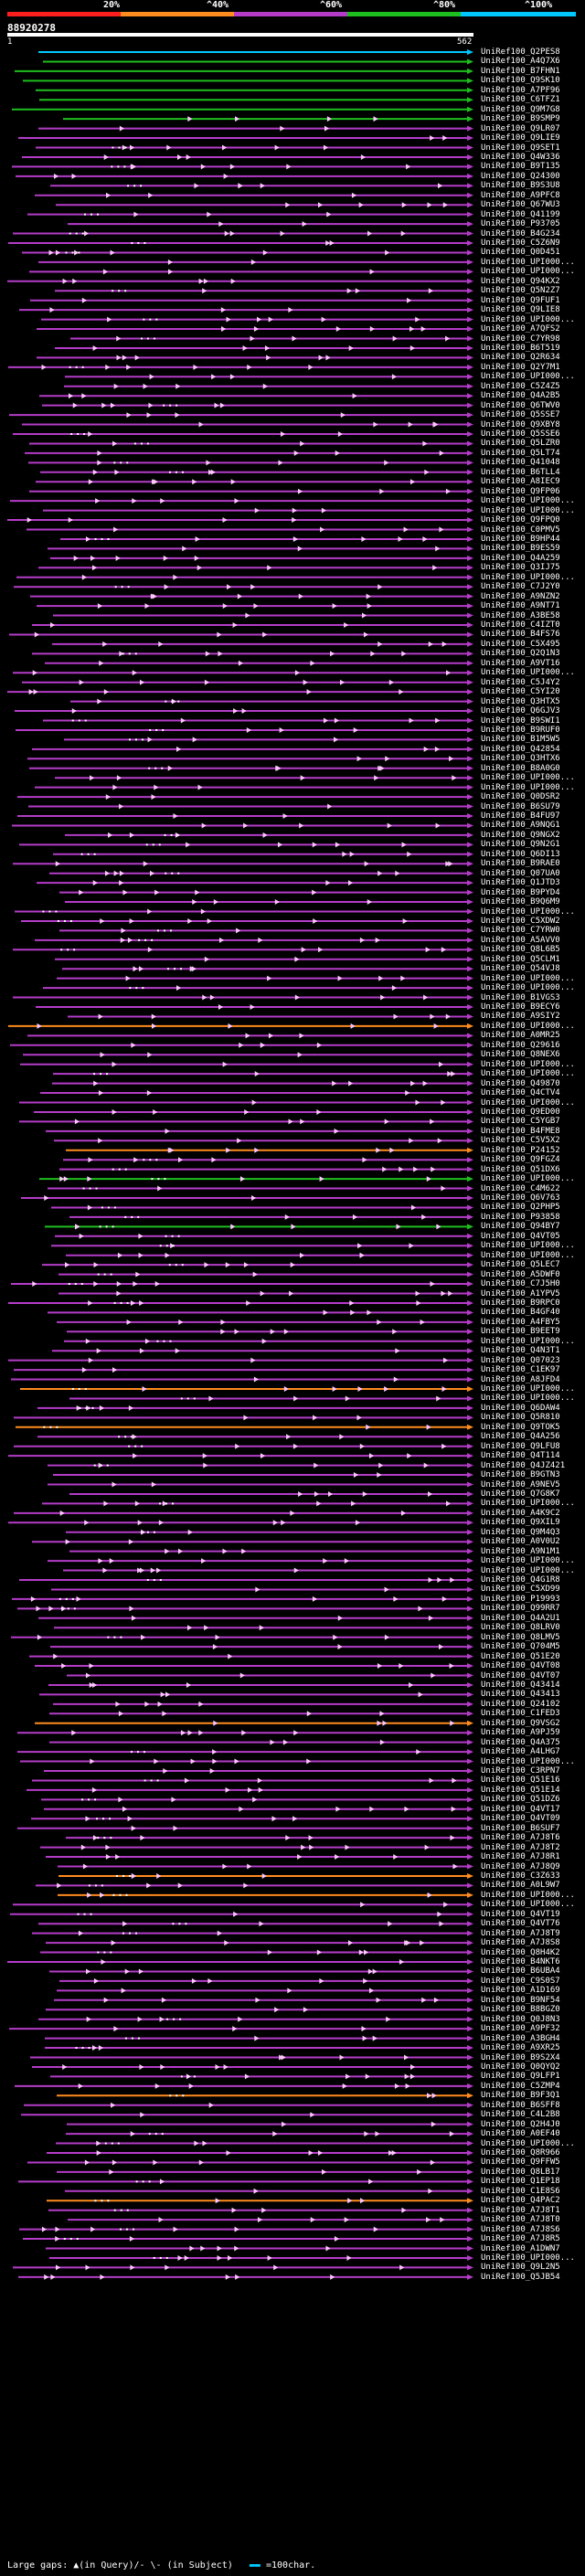  Describe the element at coordinates (520, 940) in the screenshot. I see `hit-label: UniRef100_A5AVV0` at that location.